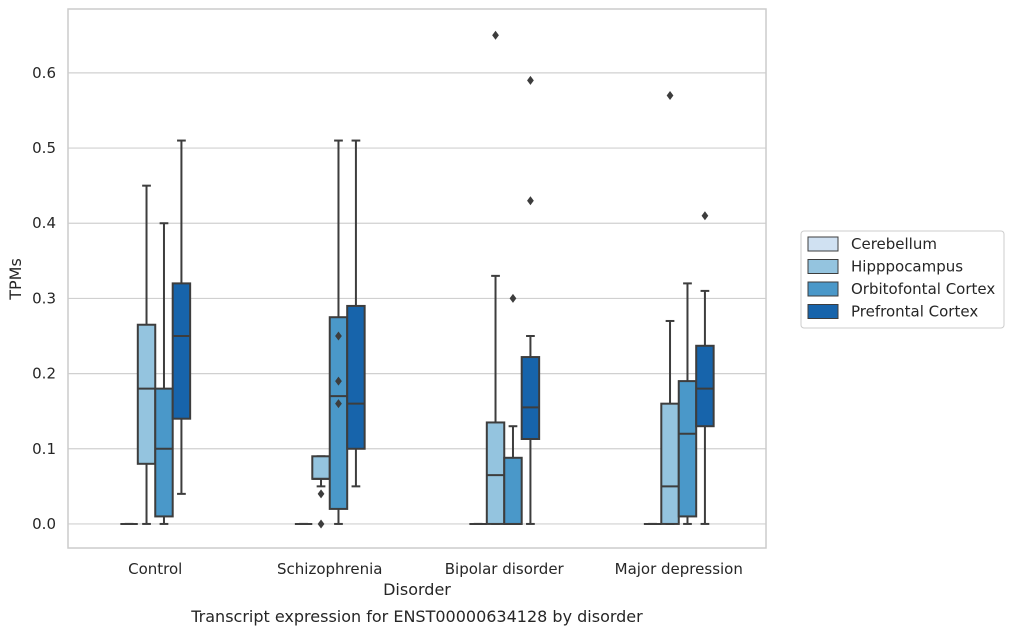 The width and height of the screenshot is (1014, 634). I want to click on y-tick-label: 0.3, so click(44, 298).